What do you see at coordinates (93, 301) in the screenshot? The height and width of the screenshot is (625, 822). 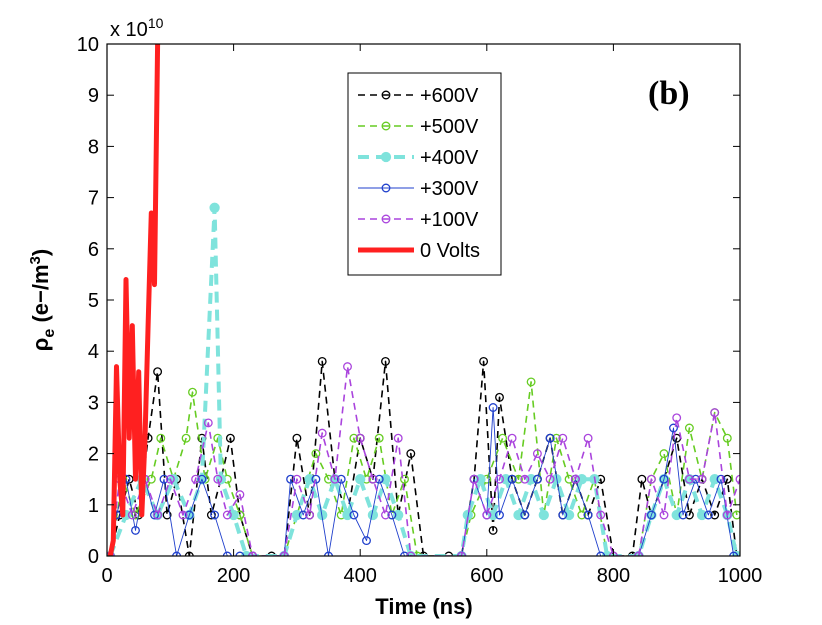 I see `y-tick-label: 5` at bounding box center [93, 301].